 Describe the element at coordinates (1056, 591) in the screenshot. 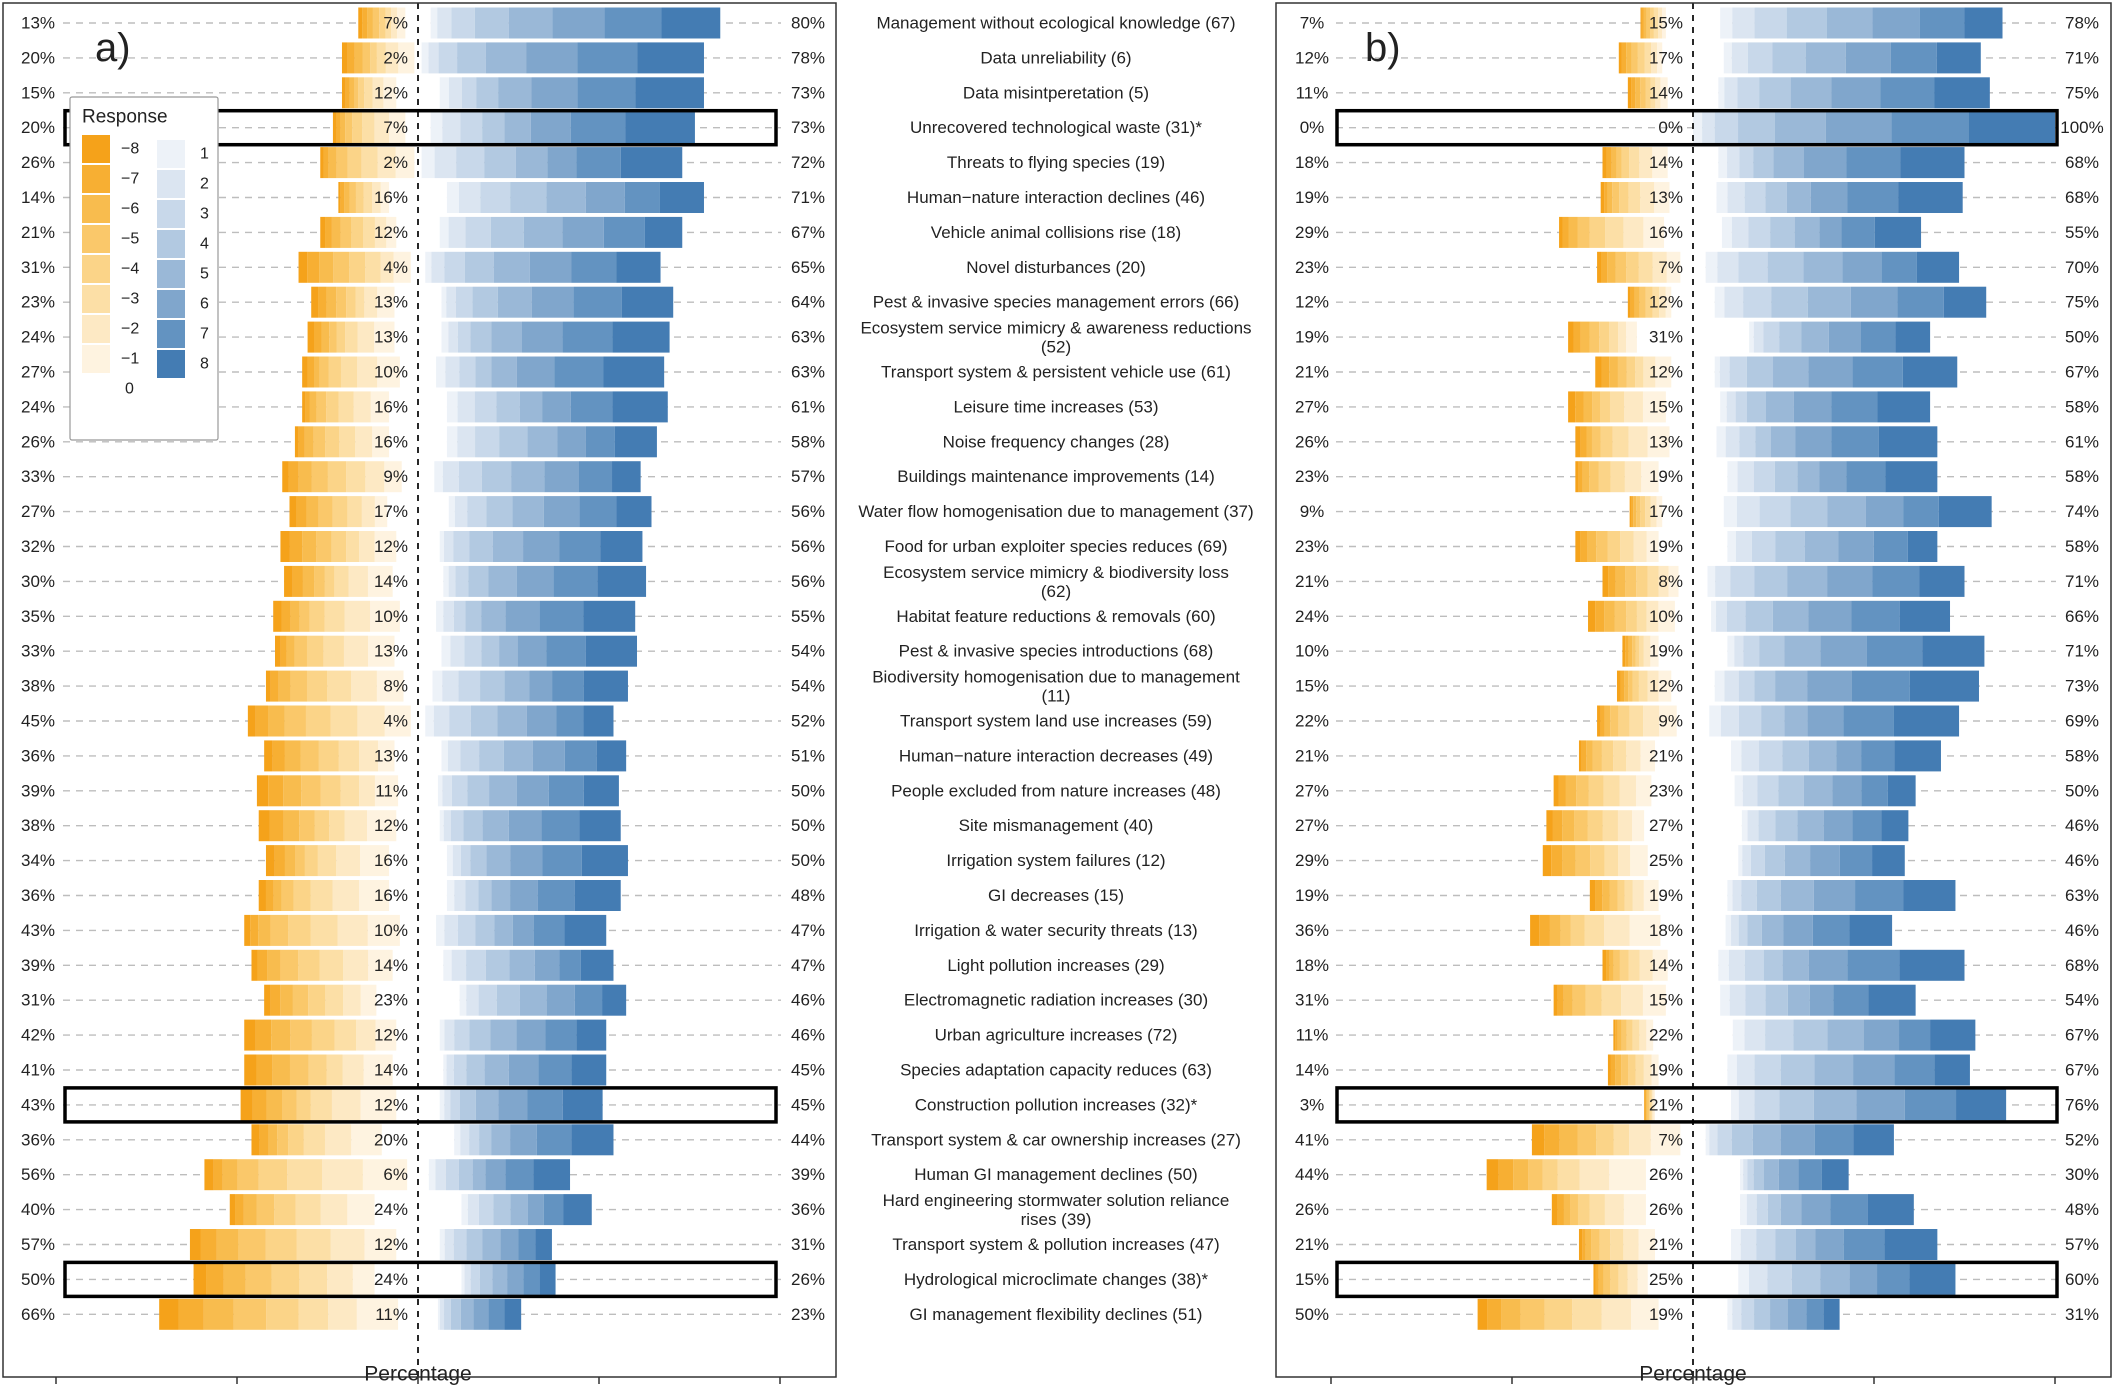

I see `category-label: (62)` at that location.